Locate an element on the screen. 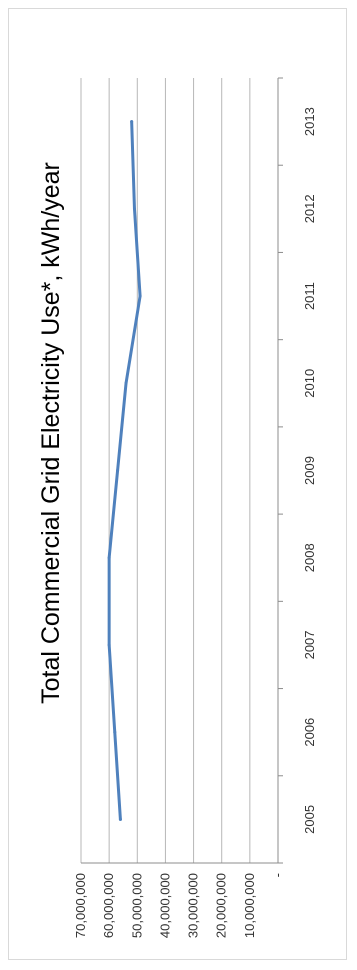 The height and width of the screenshot is (970, 357). y-tick-label: 50,000,000 is located at coordinates (136, 905).